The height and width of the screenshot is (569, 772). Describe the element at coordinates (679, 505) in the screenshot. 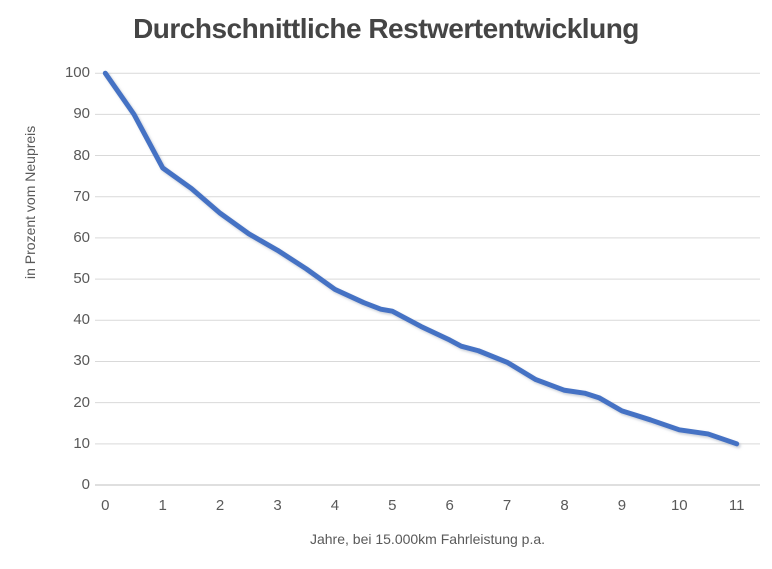

I see `x-tick-label: 10` at that location.